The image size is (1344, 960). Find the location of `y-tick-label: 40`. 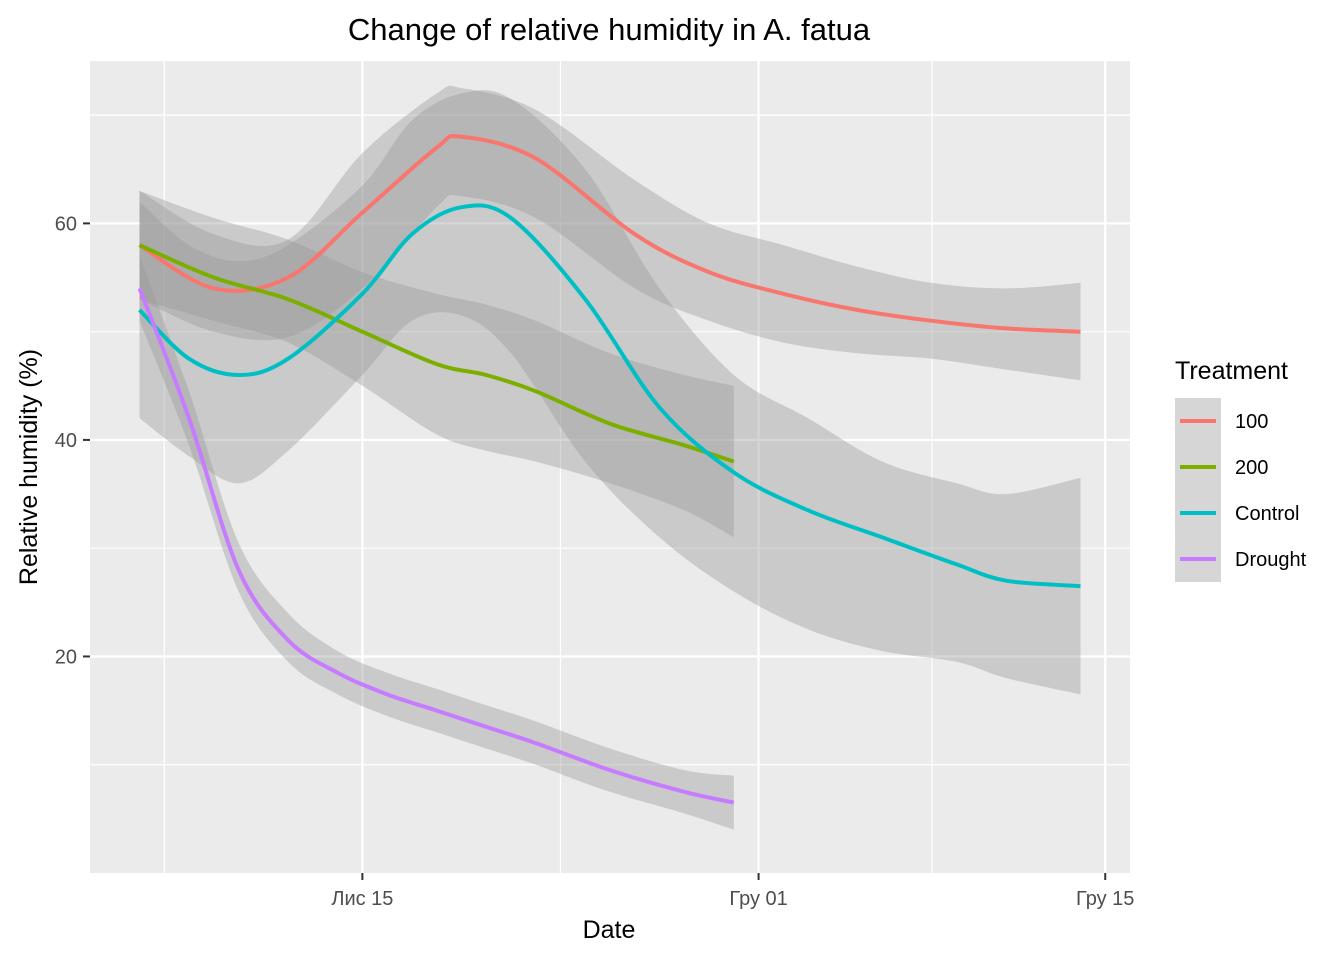

y-tick-label: 40 is located at coordinates (66, 441).